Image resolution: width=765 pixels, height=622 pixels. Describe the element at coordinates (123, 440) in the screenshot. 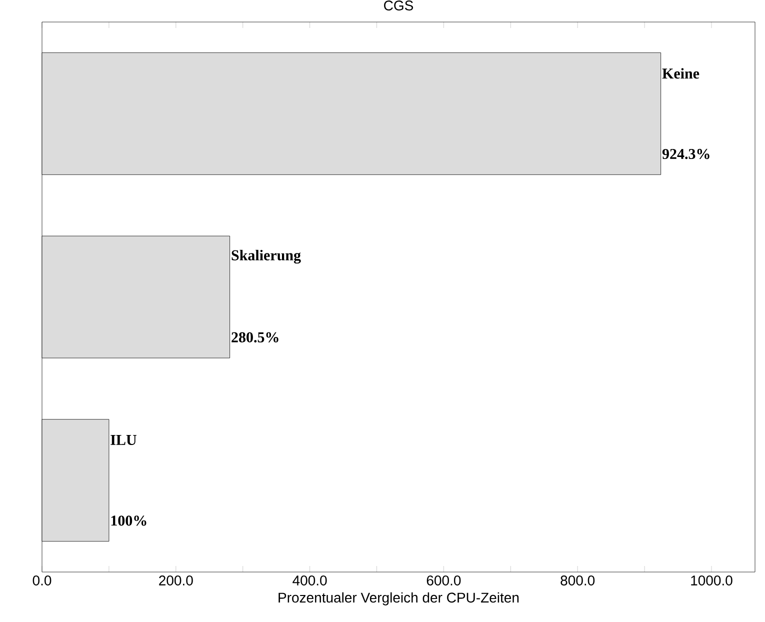

I see `y-tick-label: ILU` at that location.